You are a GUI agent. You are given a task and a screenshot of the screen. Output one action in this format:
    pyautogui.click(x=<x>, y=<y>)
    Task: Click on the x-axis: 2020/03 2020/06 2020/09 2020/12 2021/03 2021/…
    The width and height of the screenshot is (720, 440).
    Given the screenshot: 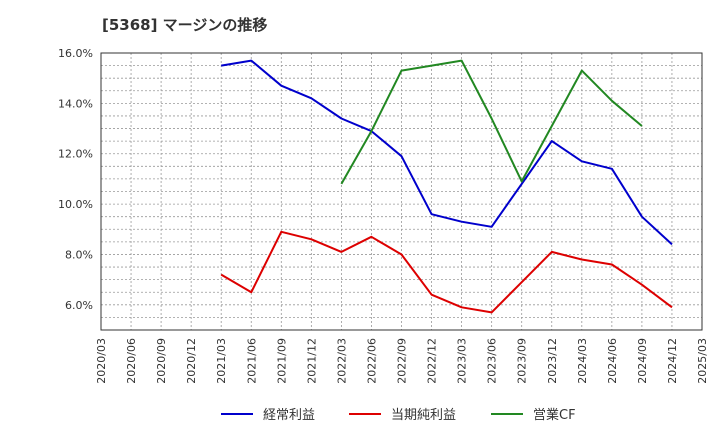 What is the action you would take?
    pyautogui.click(x=402, y=361)
    